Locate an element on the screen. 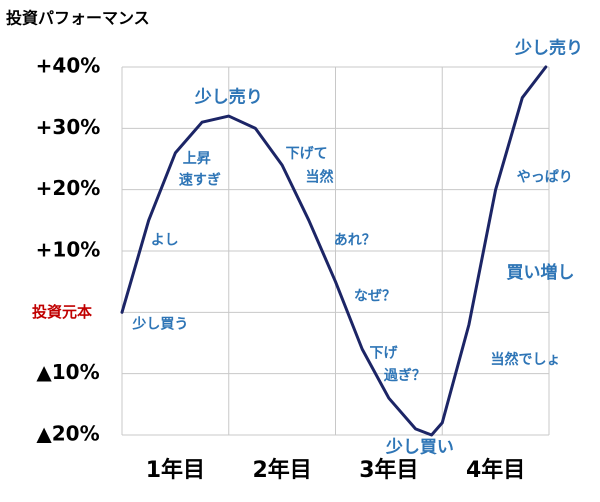 Image resolution: width=600 pixels, height=502 pixels. y-tick-label: ▲10% is located at coordinates (67, 372).